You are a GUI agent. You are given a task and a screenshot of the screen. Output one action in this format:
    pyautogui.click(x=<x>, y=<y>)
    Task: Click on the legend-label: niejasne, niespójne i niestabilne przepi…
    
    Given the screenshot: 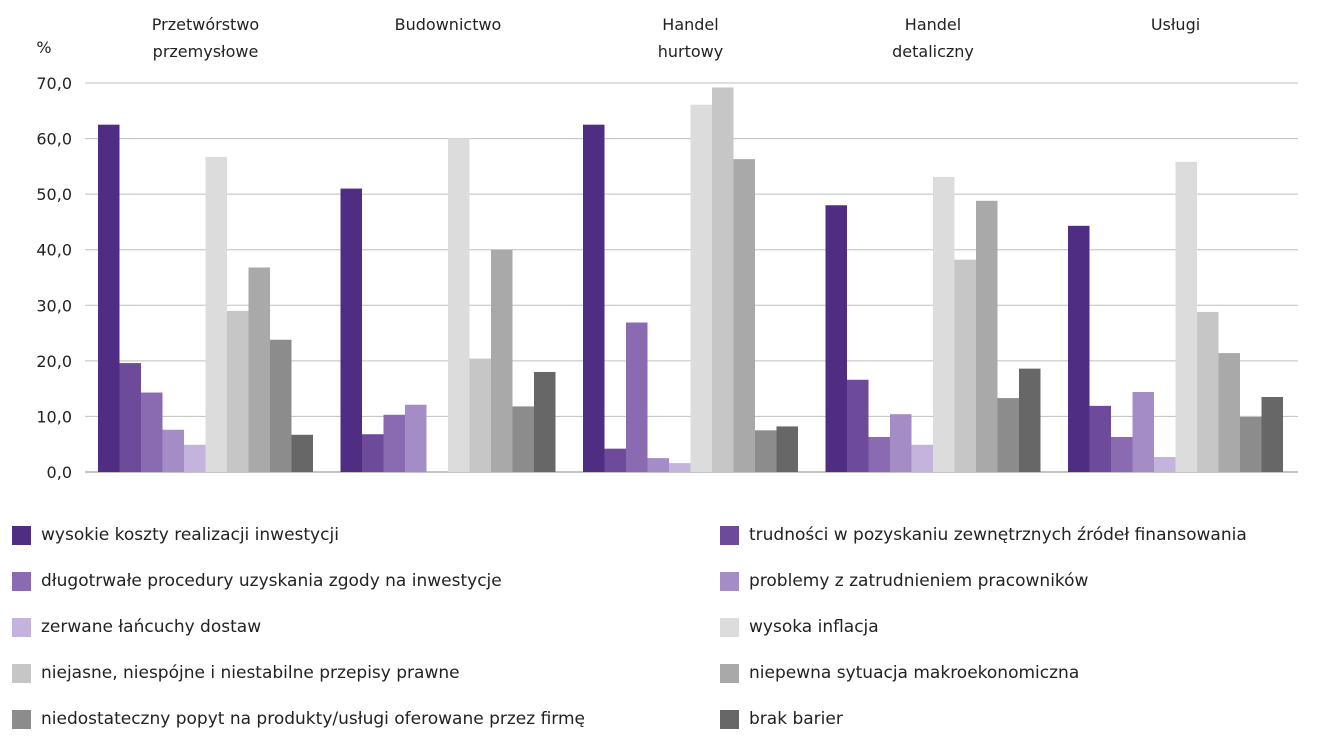 What is the action you would take?
    pyautogui.click(x=250, y=673)
    